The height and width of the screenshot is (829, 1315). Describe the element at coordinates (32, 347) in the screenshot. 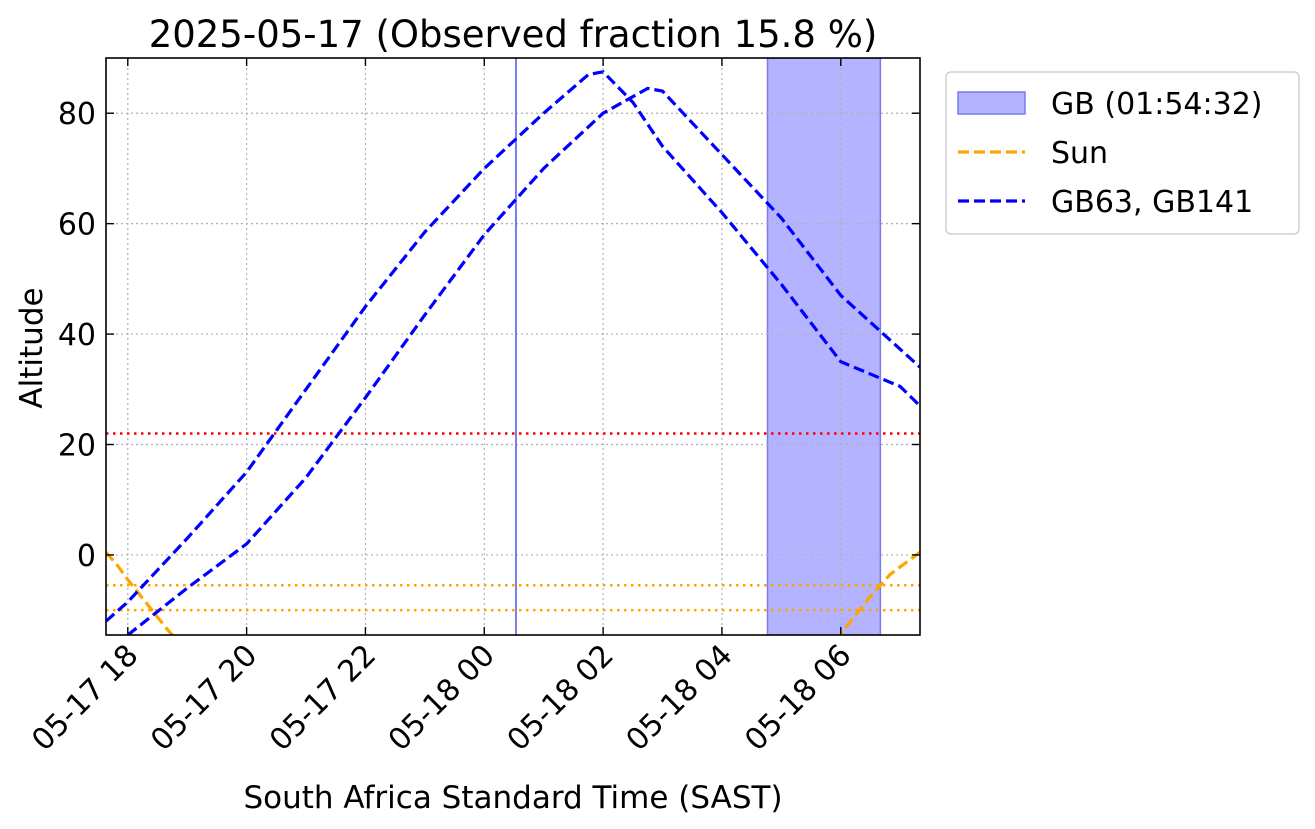

I see `y-axis-label: Altitude` at that location.